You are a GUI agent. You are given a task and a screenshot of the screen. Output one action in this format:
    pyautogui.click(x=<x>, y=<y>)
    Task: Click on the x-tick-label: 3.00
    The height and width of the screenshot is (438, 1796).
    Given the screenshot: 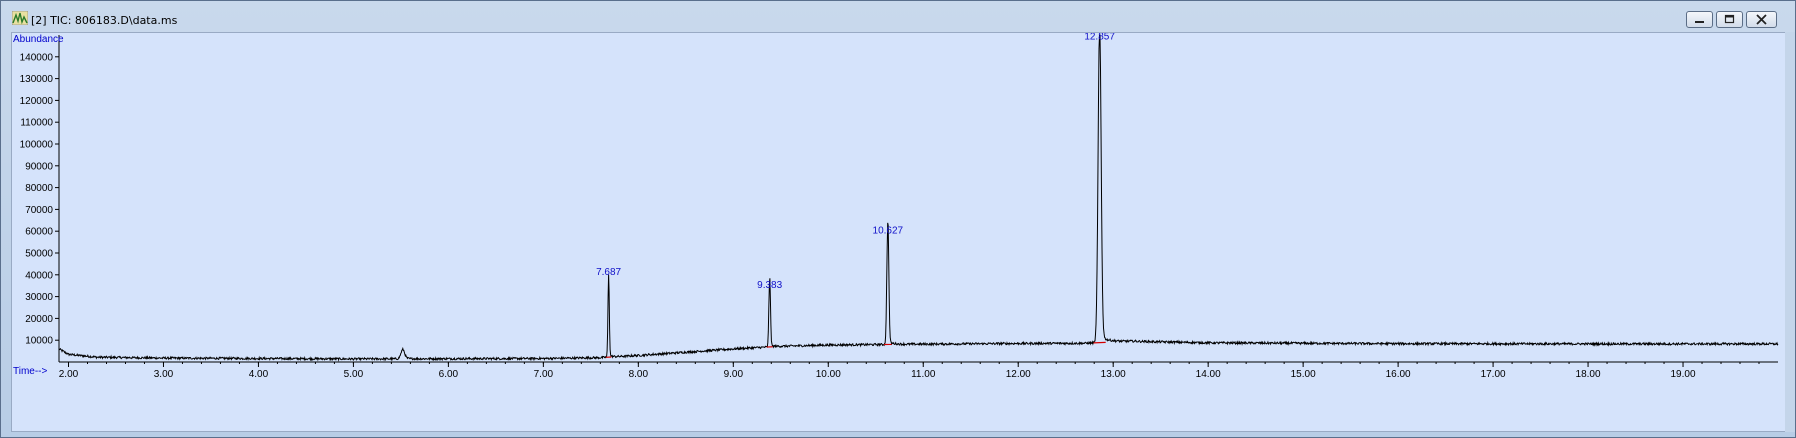 What is the action you would take?
    pyautogui.click(x=164, y=374)
    